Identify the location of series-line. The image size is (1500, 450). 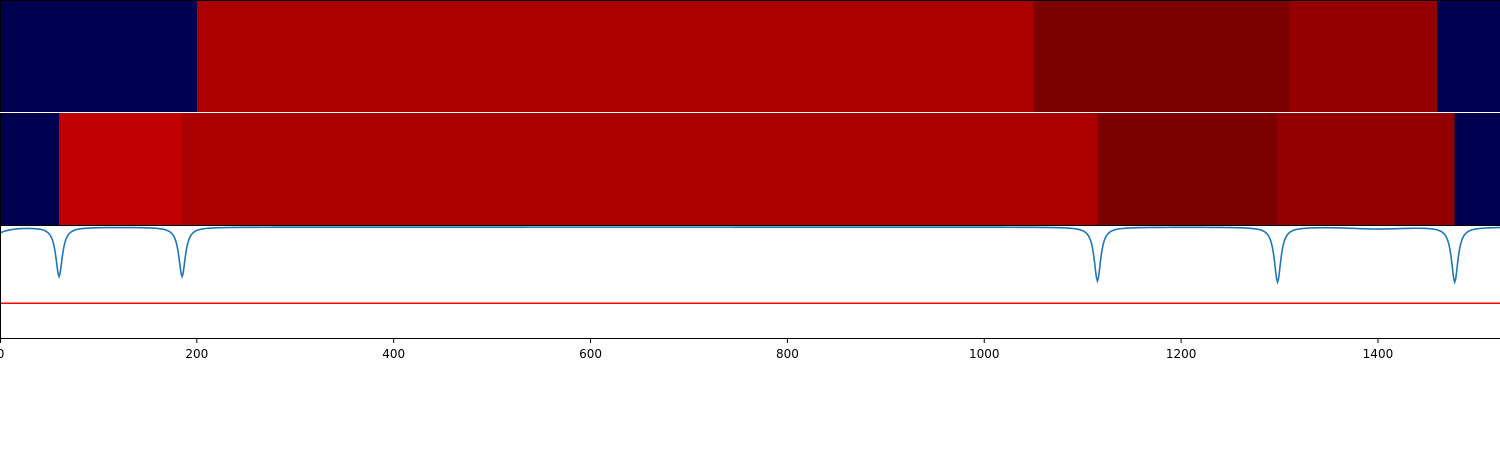
(750, 255).